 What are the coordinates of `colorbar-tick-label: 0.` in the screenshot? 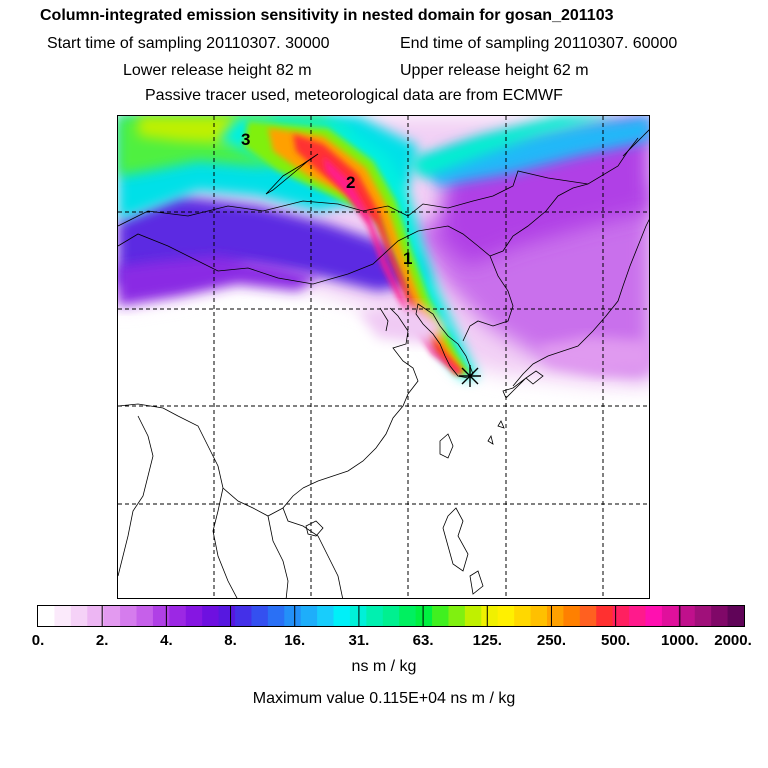 It's located at (38, 640).